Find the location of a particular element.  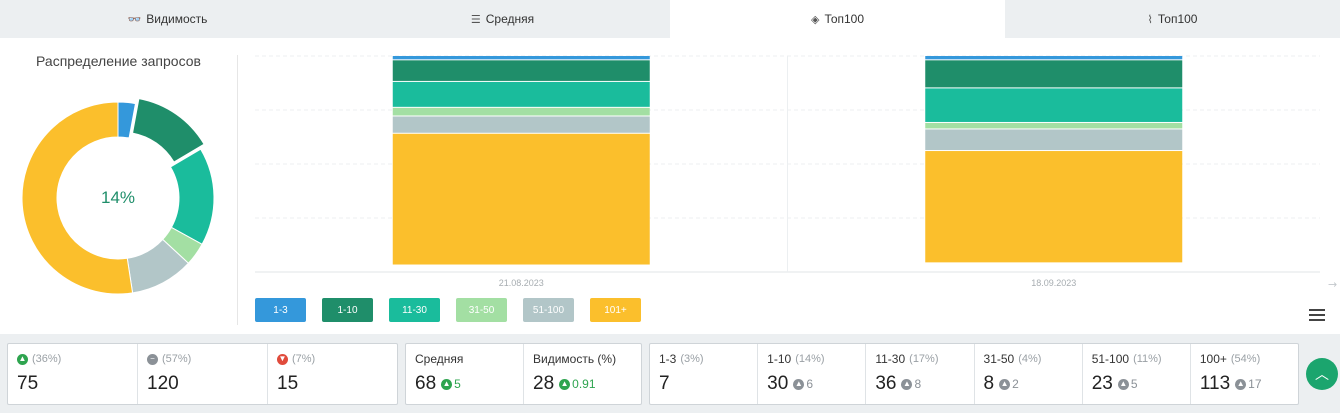

arrow-right-icon: → is located at coordinates (1332, 284).